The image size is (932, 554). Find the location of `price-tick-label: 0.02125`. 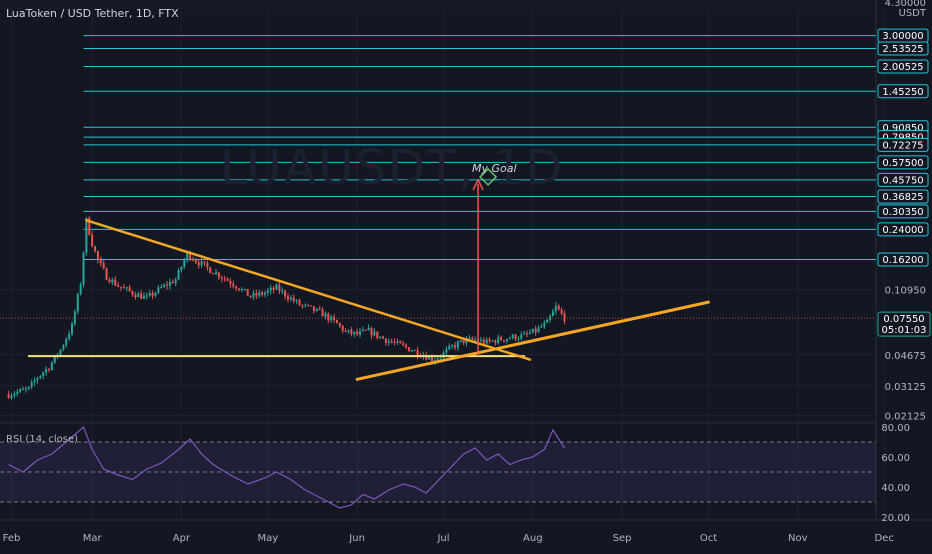

price-tick-label: 0.02125 is located at coordinates (905, 416).